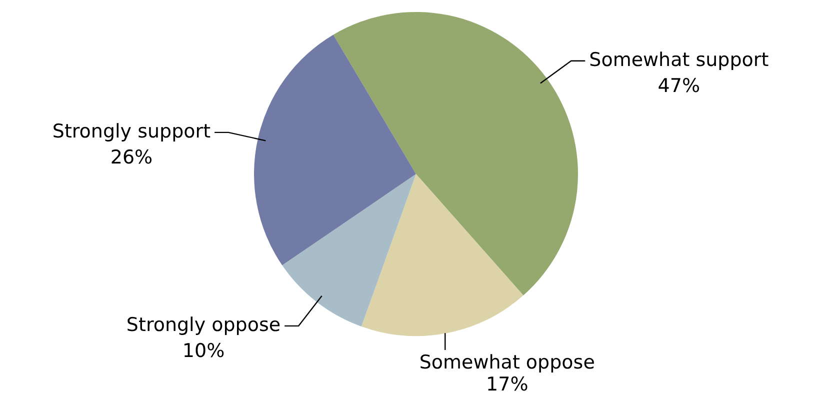 The width and height of the screenshot is (820, 413). What do you see at coordinates (507, 362) in the screenshot?
I see `slice-label: Somewhat oppose` at bounding box center [507, 362].